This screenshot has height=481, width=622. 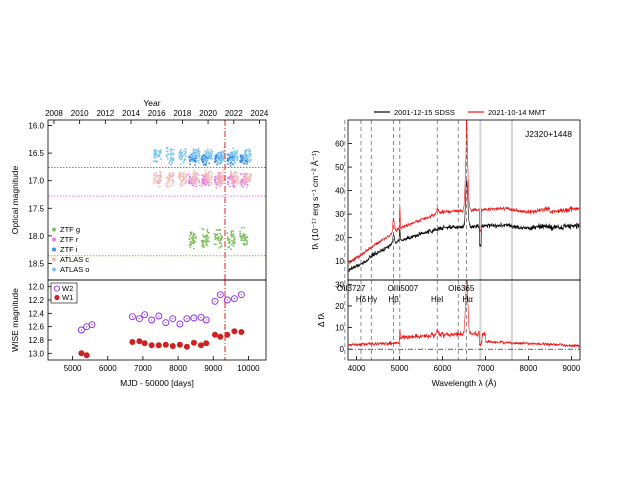 I want to click on wise-points, so click(x=161, y=325).